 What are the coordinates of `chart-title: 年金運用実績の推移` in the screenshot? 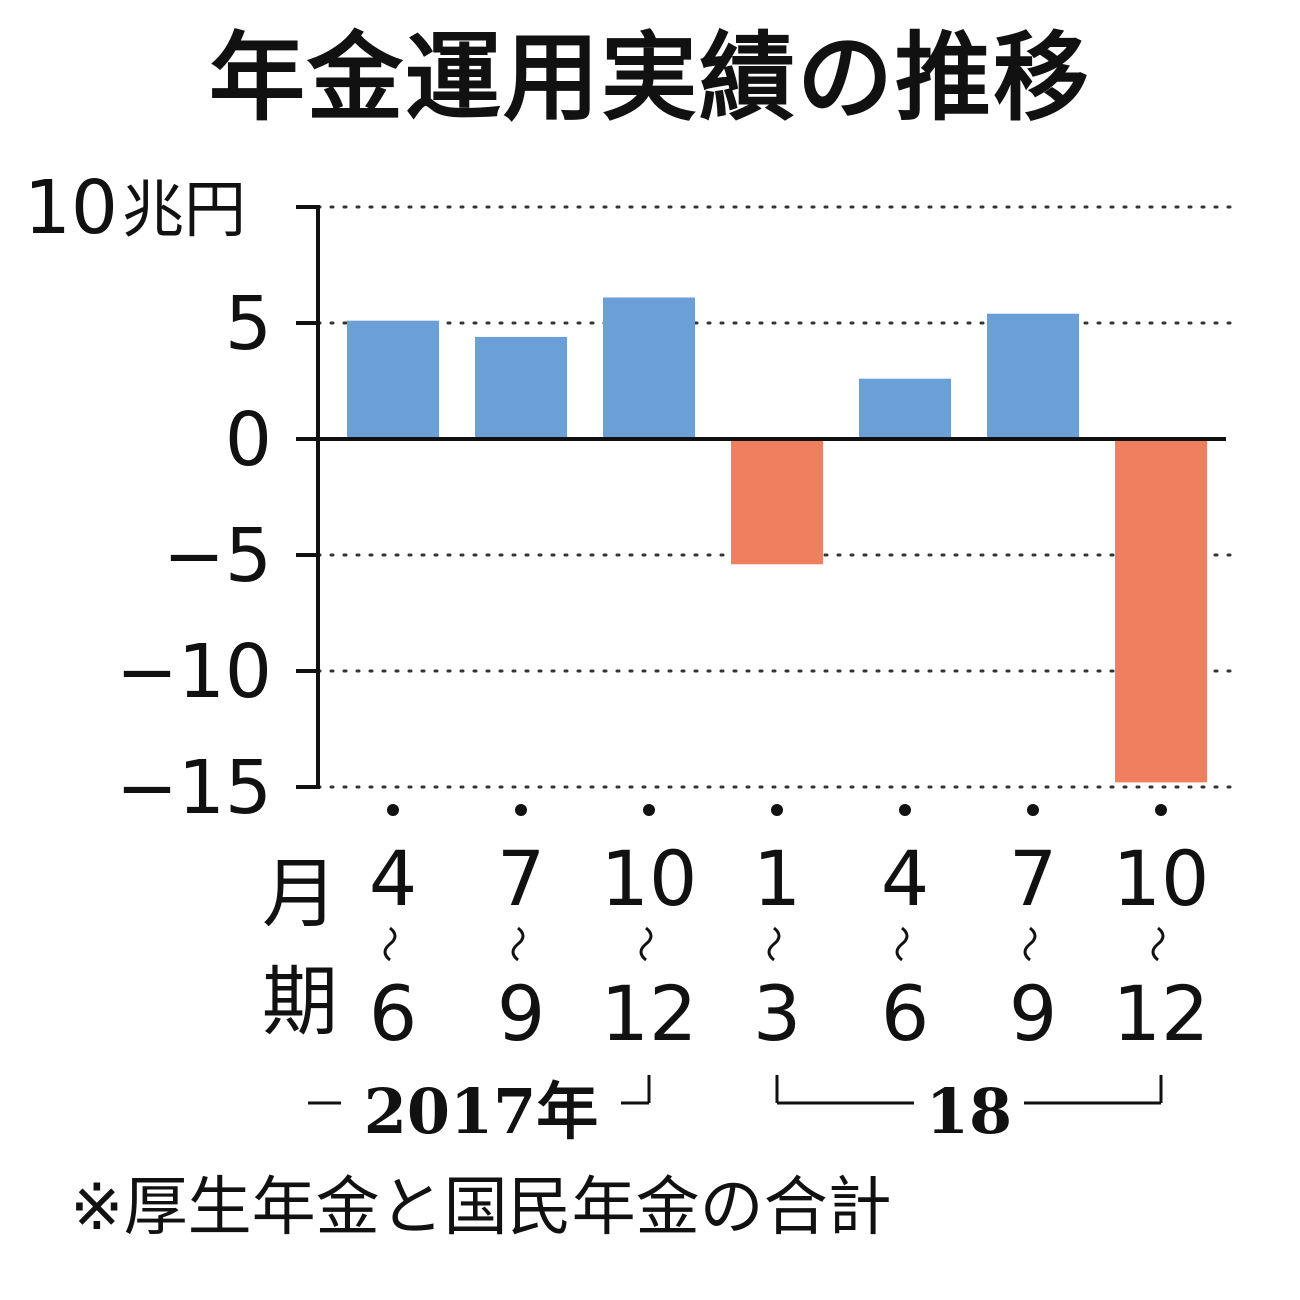 It's located at (650, 78).